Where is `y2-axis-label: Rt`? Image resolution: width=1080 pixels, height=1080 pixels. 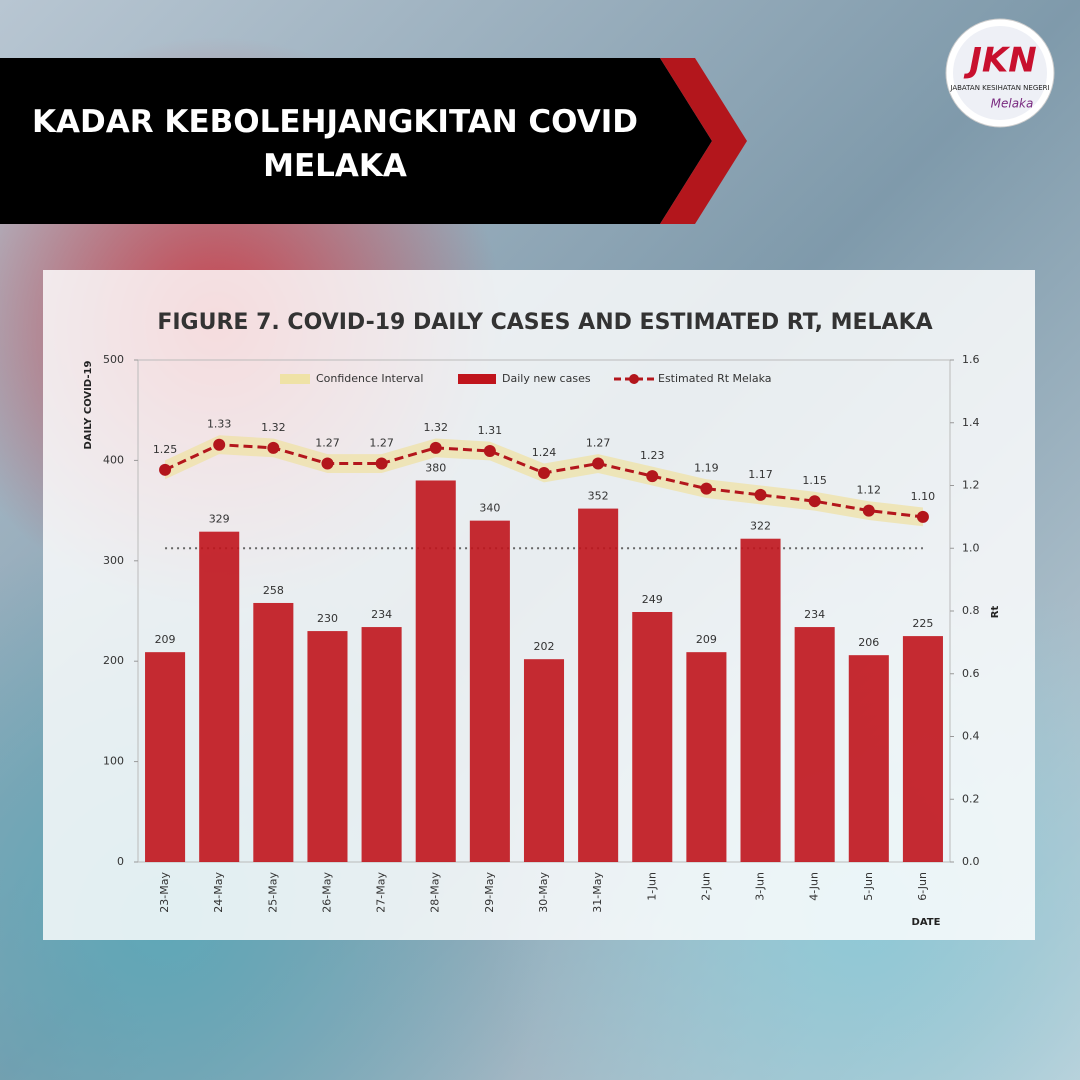 y2-axis-label: Rt is located at coordinates (995, 612).